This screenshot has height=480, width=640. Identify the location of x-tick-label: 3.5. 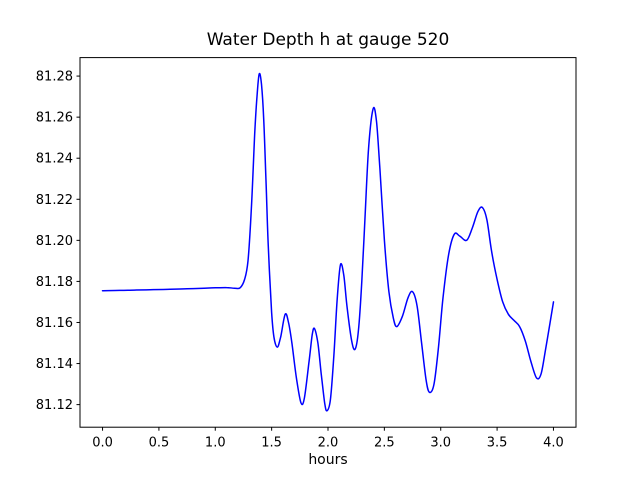
(497, 443).